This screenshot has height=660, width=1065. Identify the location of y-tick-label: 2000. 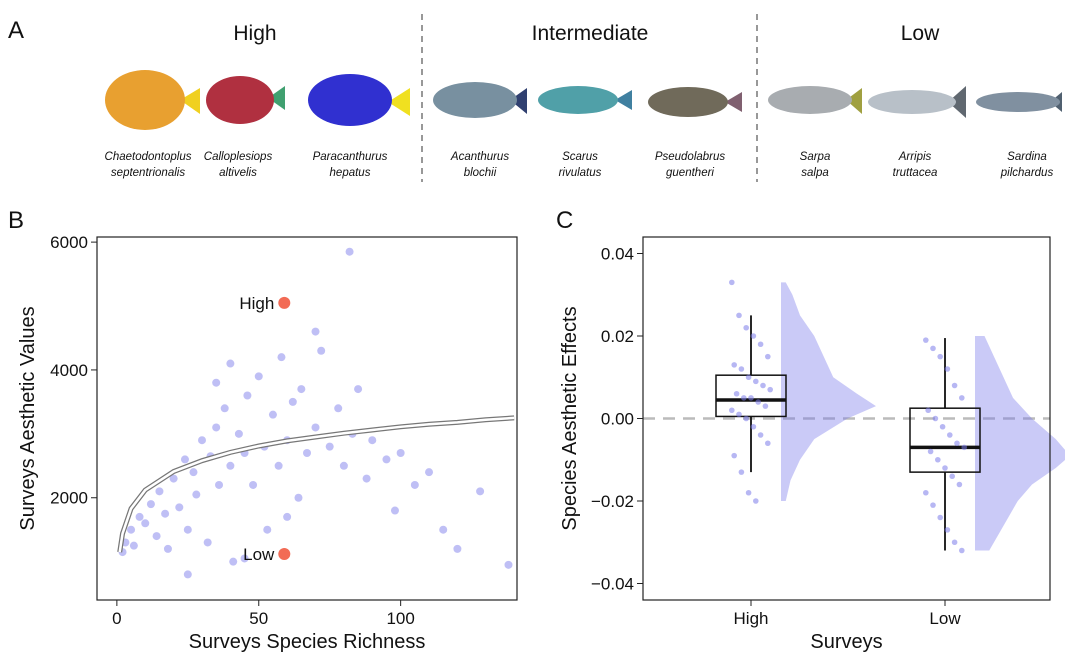
(69, 498).